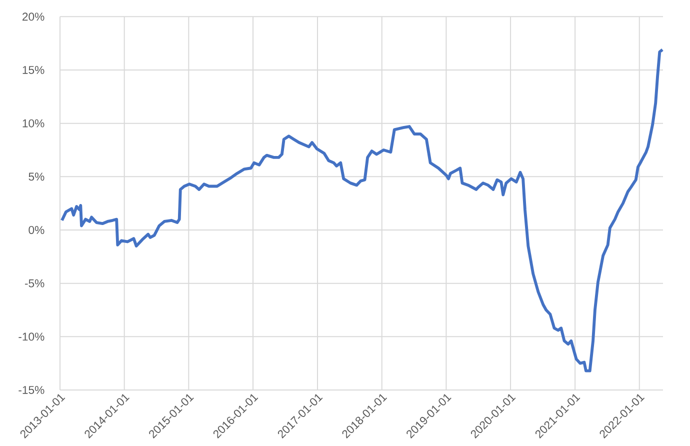  I want to click on y-tick-label: -15%, so click(31, 390).